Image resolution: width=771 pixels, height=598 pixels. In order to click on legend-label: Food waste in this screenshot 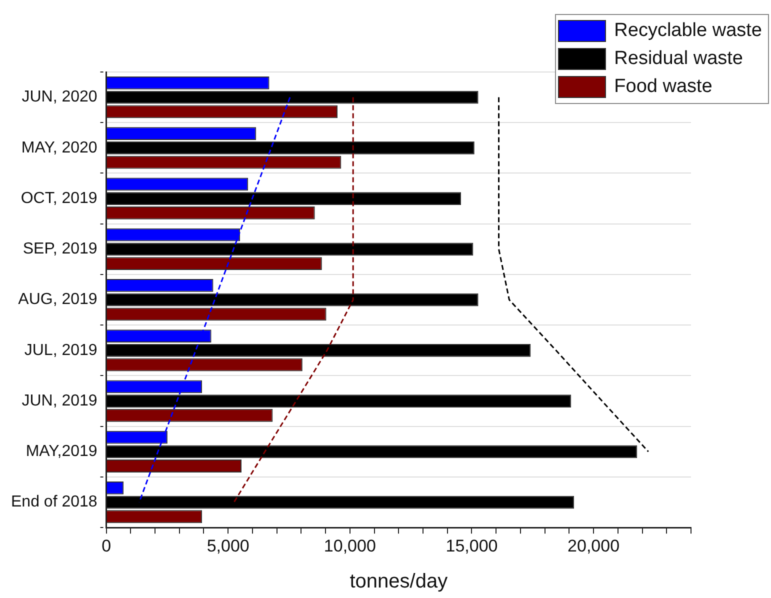, I will do `click(663, 87)`.